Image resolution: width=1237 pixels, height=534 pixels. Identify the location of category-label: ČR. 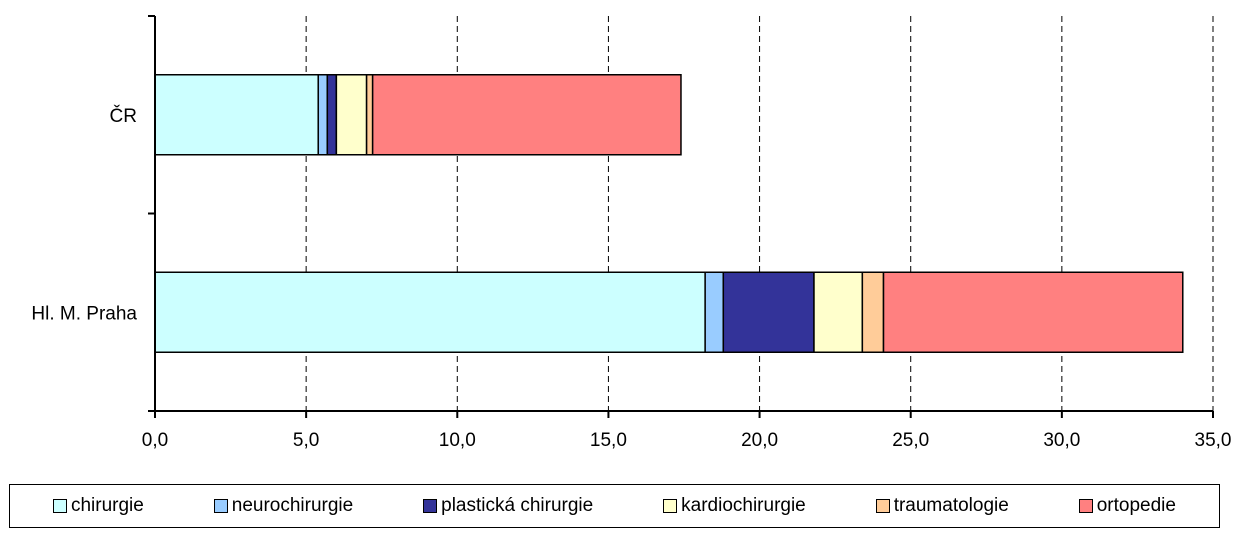
(123, 116).